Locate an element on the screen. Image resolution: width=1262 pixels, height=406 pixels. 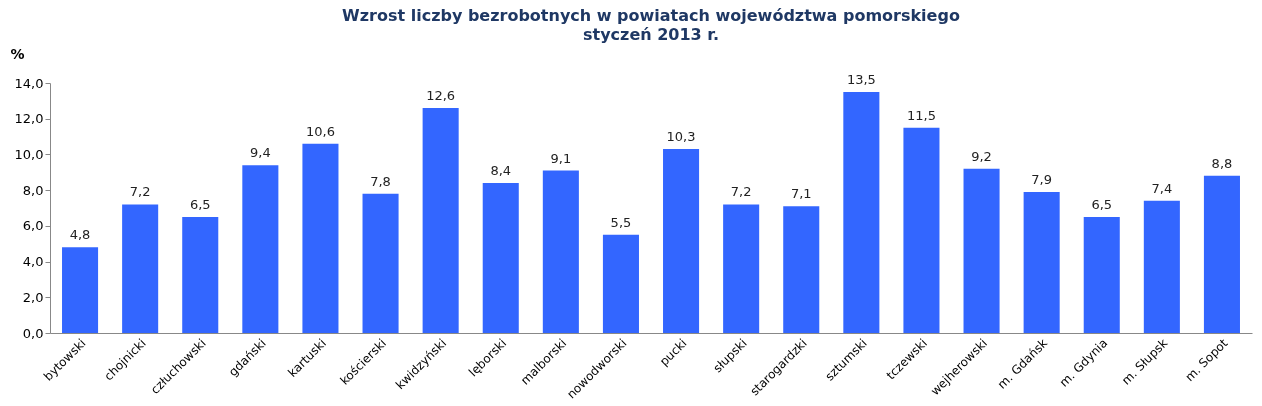
data-label: 9,1 is located at coordinates (561, 158).